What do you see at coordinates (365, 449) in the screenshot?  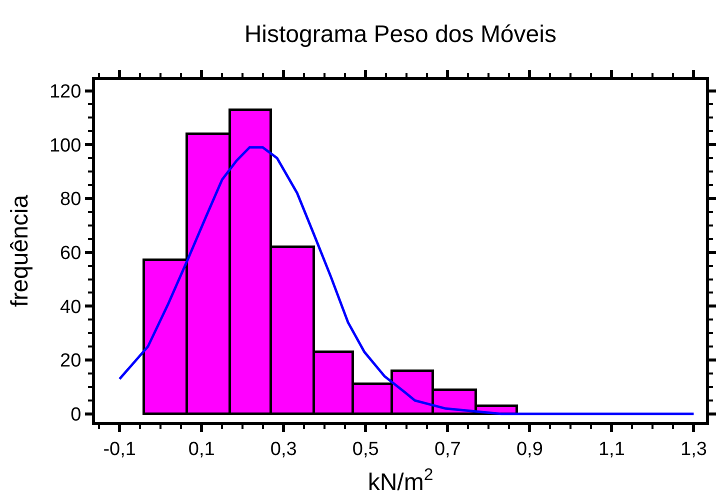 I see `x-tick-label: 0,5` at bounding box center [365, 449].